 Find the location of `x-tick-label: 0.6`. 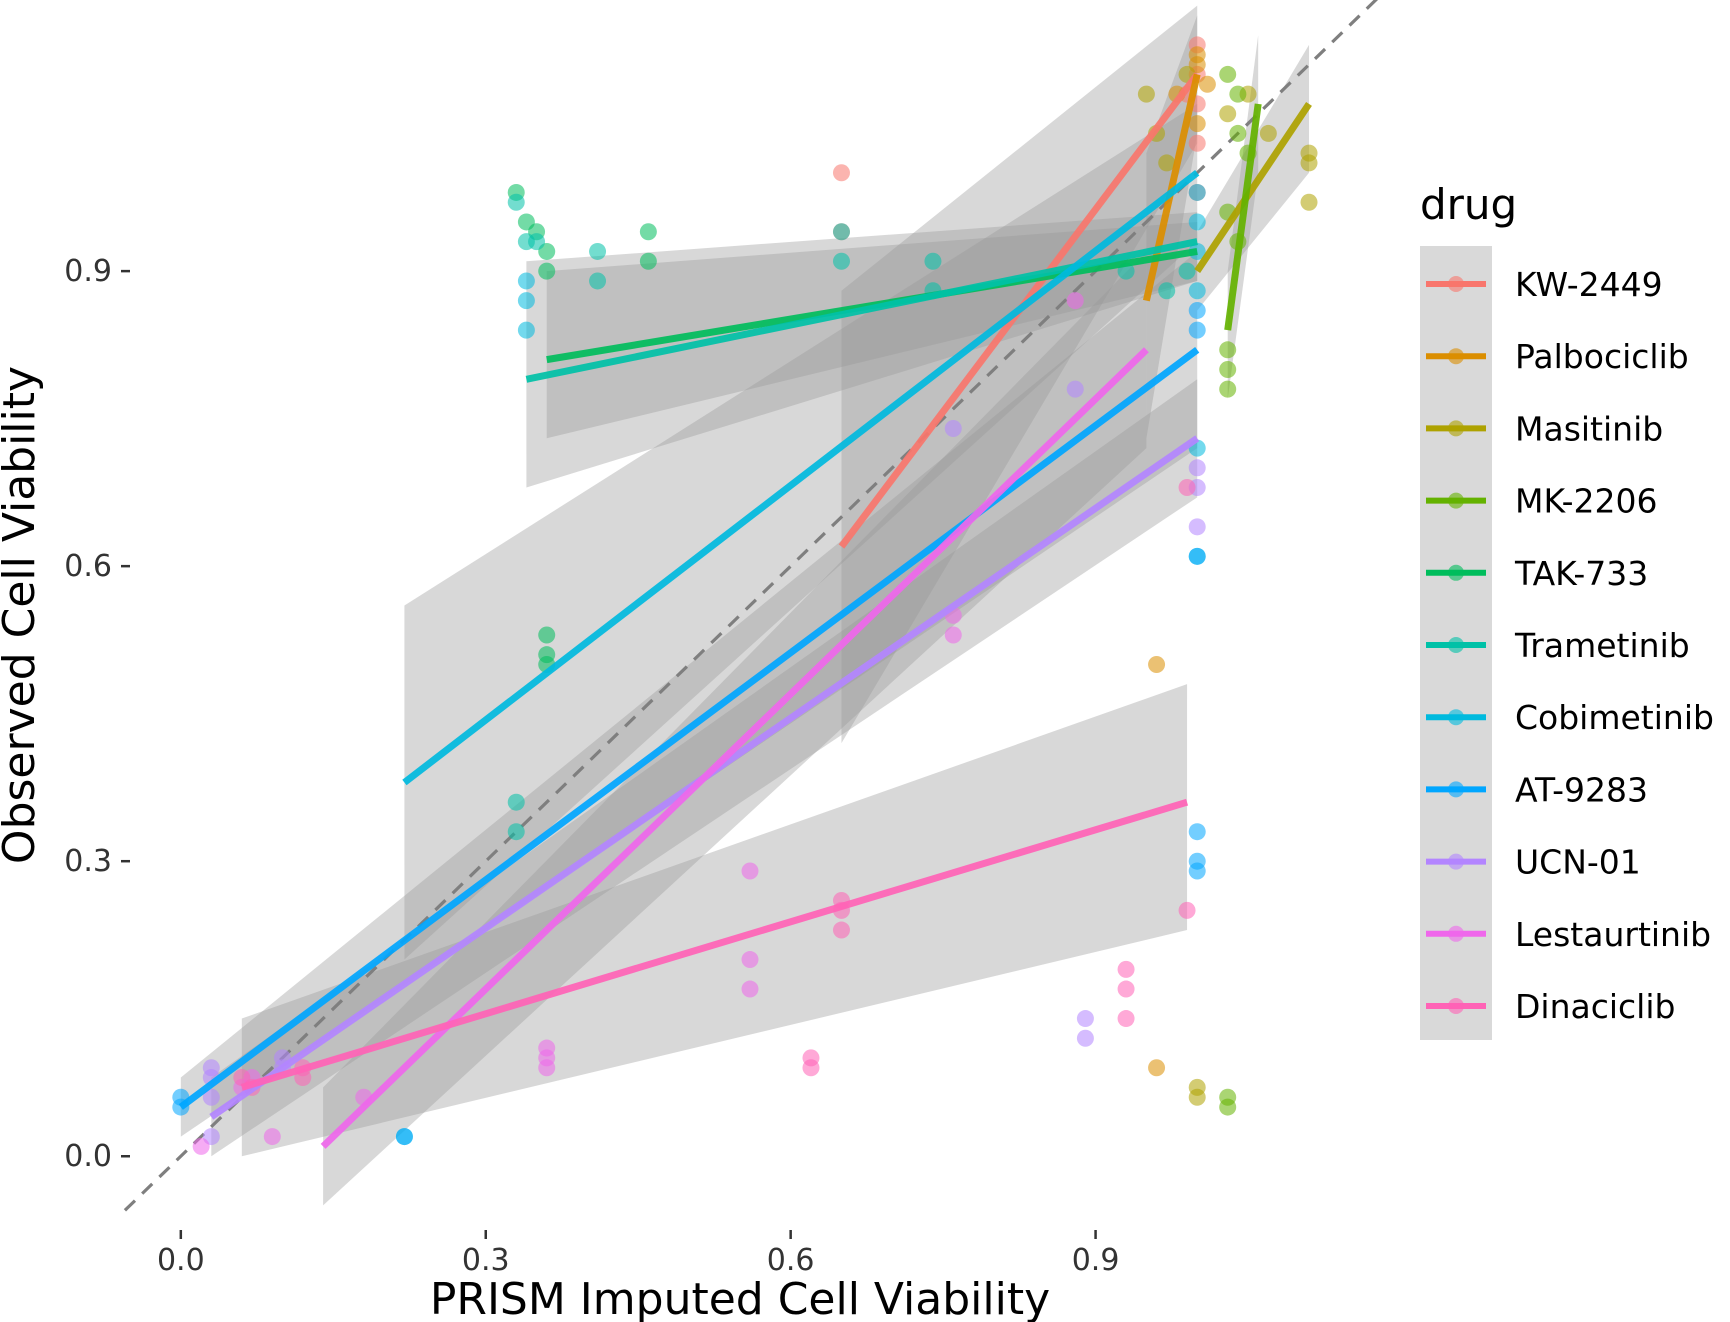

x-tick-label: 0.6 is located at coordinates (791, 1260).